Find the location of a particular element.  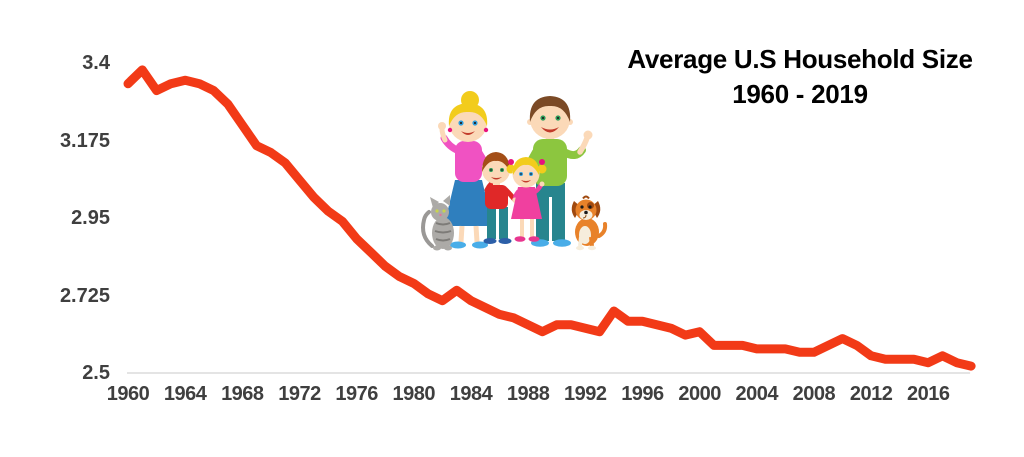

family-clipart-illustration is located at coordinates (514, 171).